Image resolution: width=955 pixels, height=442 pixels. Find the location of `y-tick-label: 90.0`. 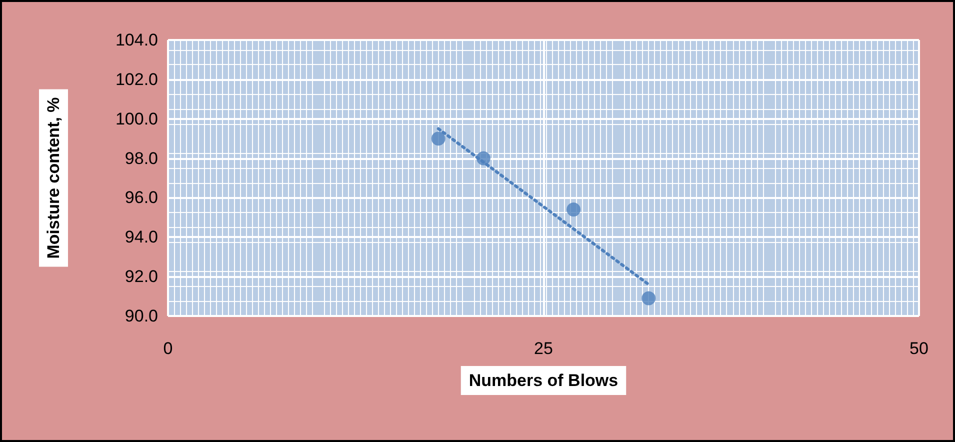

y-tick-label: 90.0 is located at coordinates (141, 316).